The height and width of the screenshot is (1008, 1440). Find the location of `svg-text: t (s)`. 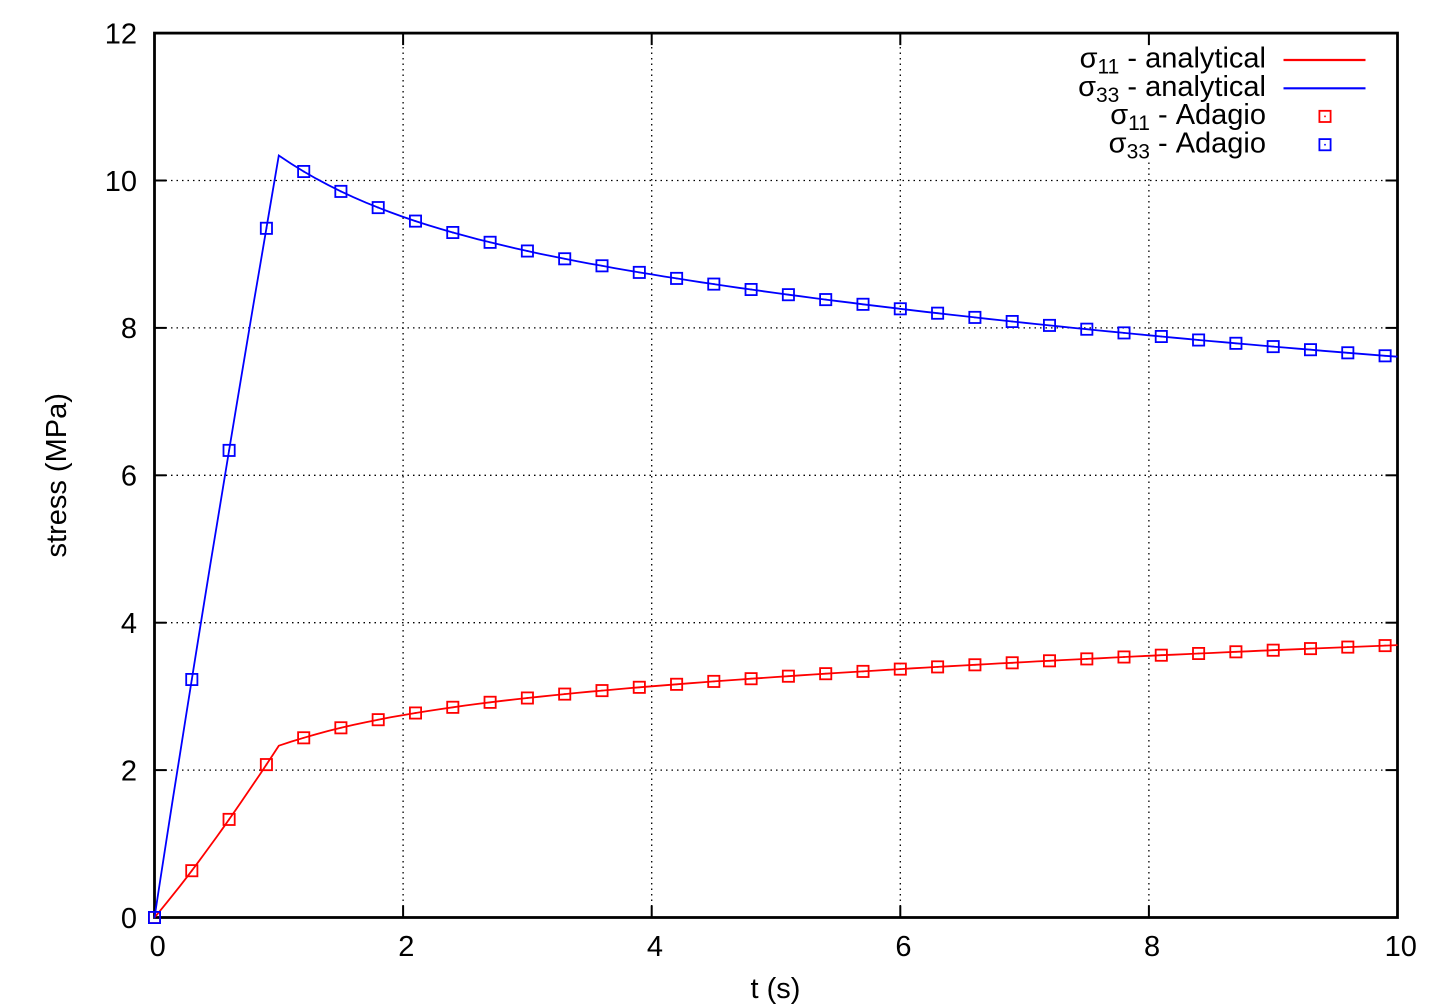

svg-text: t (s) is located at coordinates (776, 989).